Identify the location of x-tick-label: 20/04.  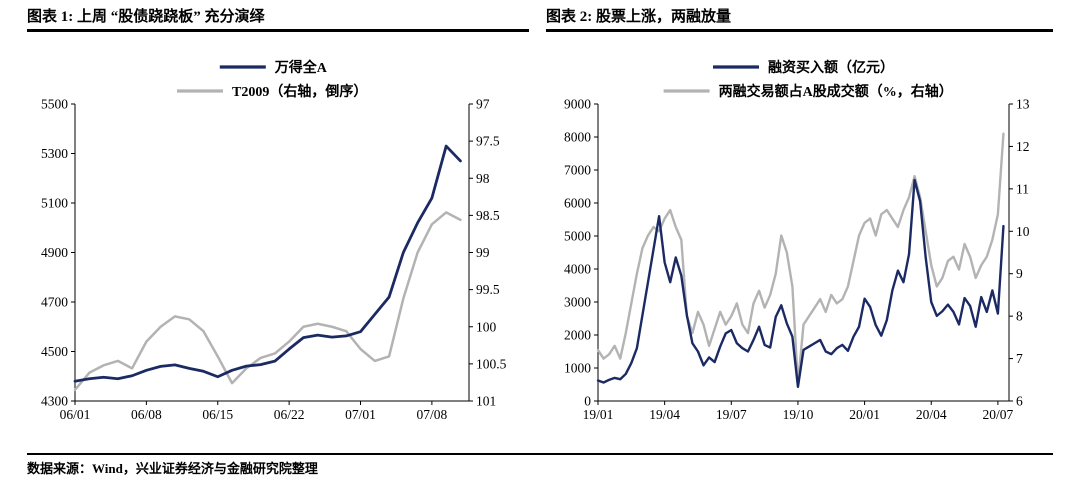
(931, 414).